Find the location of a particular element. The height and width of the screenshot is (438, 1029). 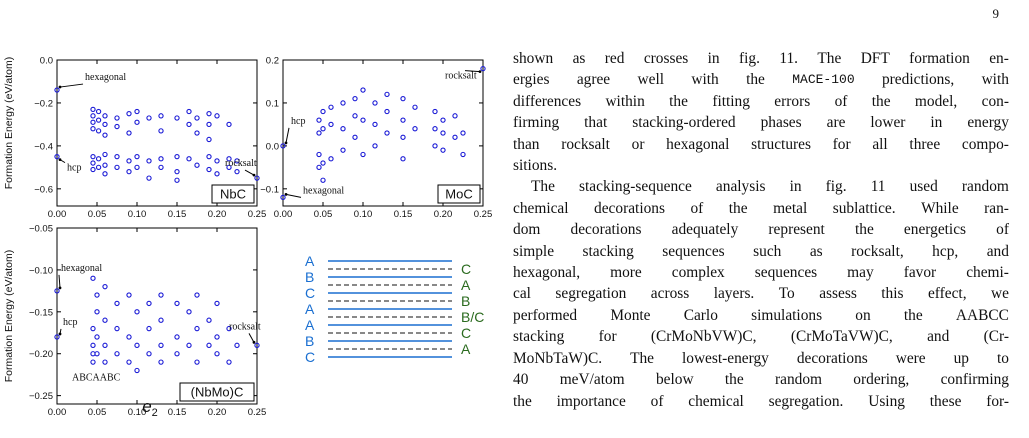

page-number: 9 is located at coordinates (996, 13).